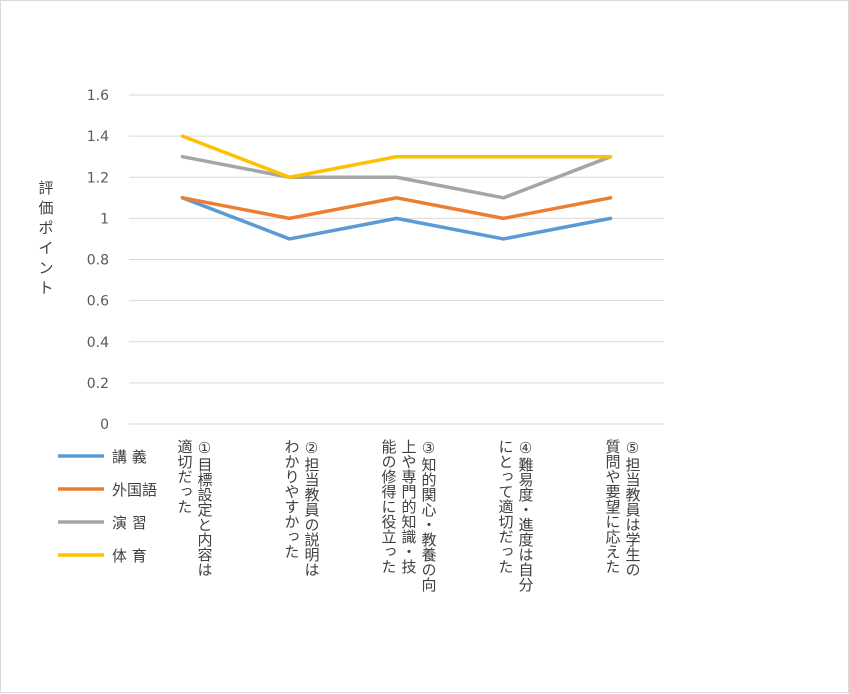 The image size is (849, 694). What do you see at coordinates (312, 508) in the screenshot?
I see `category-label-1-0: ②担当教員の説明は` at bounding box center [312, 508].